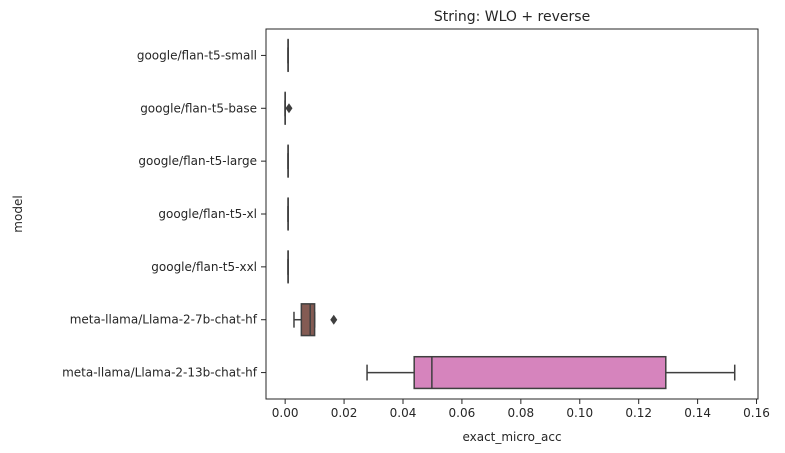 This screenshot has width=785, height=453. What do you see at coordinates (207, 214) in the screenshot?
I see `y-tick-label: google/flan-t5-xl` at bounding box center [207, 214].